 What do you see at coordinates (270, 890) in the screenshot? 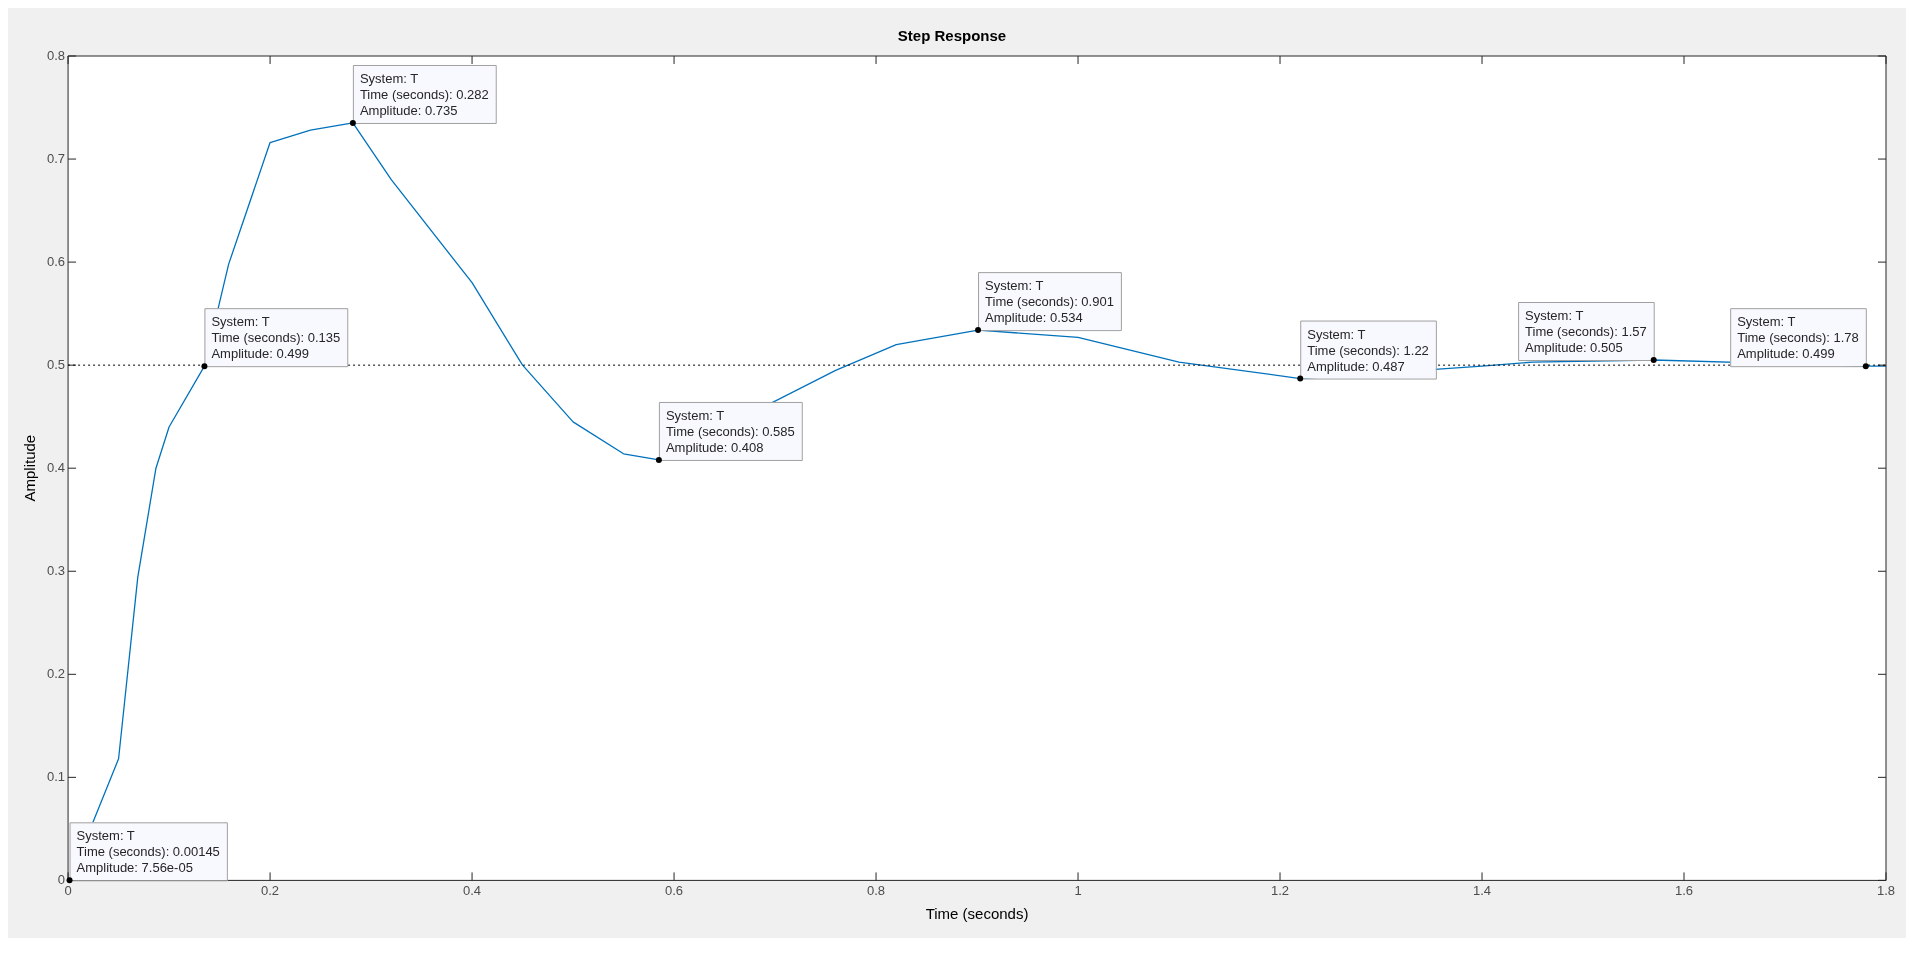
I see `x-tick-label: 0.2` at bounding box center [270, 890].